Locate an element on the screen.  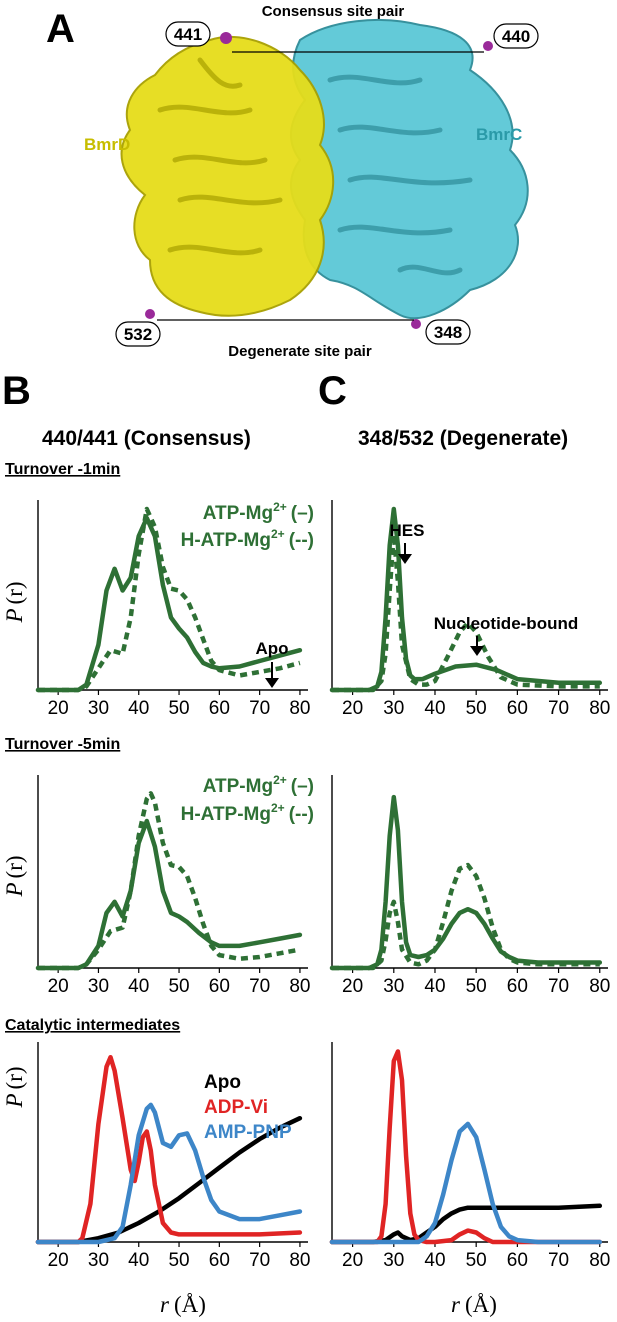
panel-b-letter: B is located at coordinates (16, 391).